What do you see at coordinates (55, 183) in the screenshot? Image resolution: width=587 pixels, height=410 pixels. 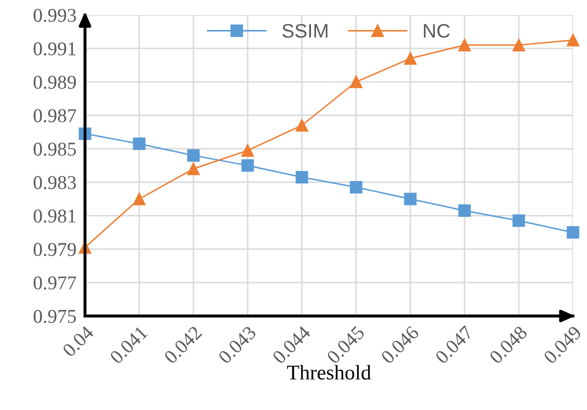 I see `y-tick-label: 0.983` at bounding box center [55, 183].